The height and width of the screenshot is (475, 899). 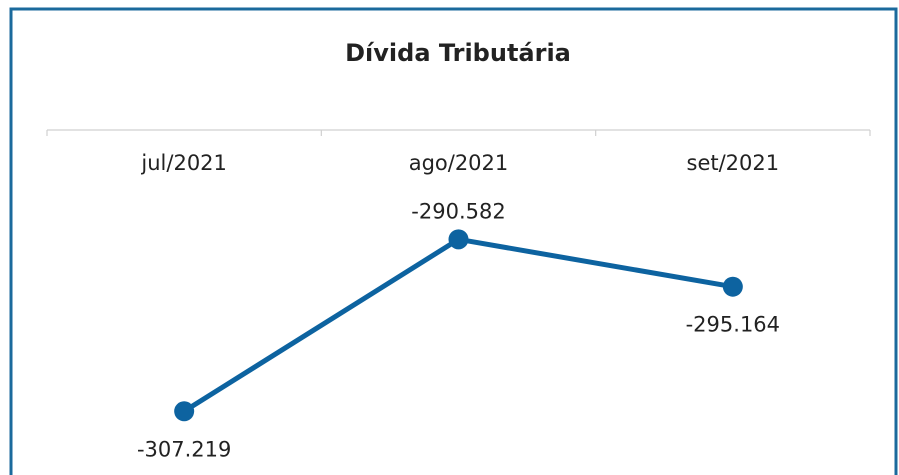 I want to click on chart-title: Dívida Tributária, so click(x=458, y=53).